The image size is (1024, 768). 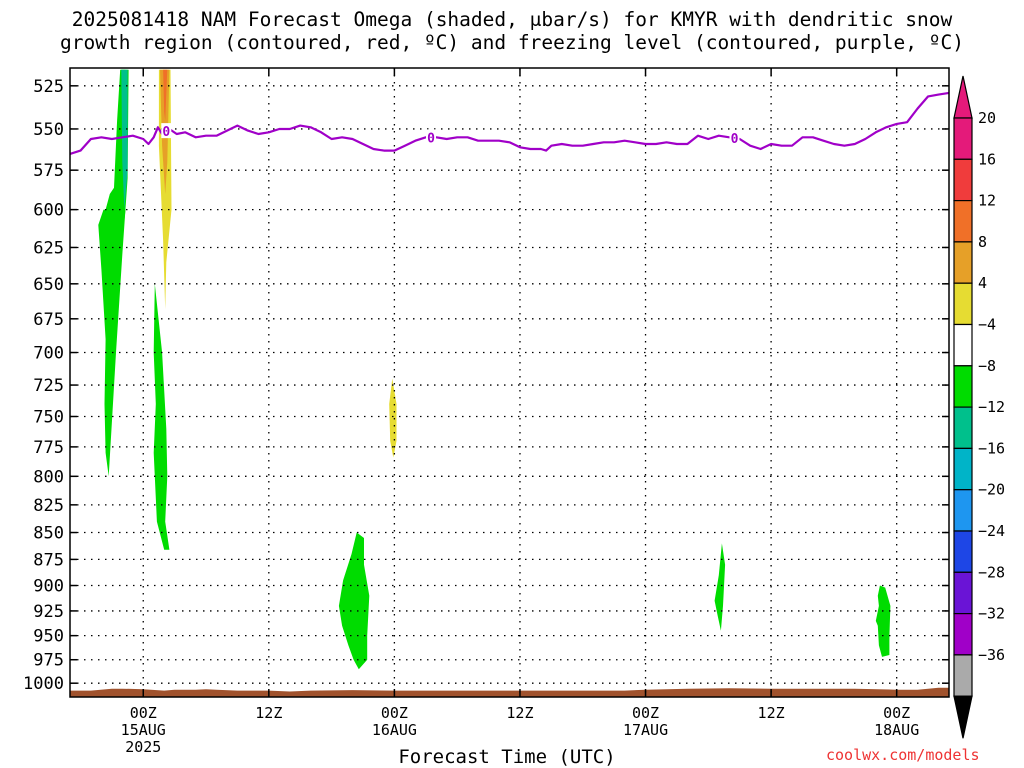 What do you see at coordinates (963, 717) in the screenshot?
I see `colorbar-bottom-arrow` at bounding box center [963, 717].